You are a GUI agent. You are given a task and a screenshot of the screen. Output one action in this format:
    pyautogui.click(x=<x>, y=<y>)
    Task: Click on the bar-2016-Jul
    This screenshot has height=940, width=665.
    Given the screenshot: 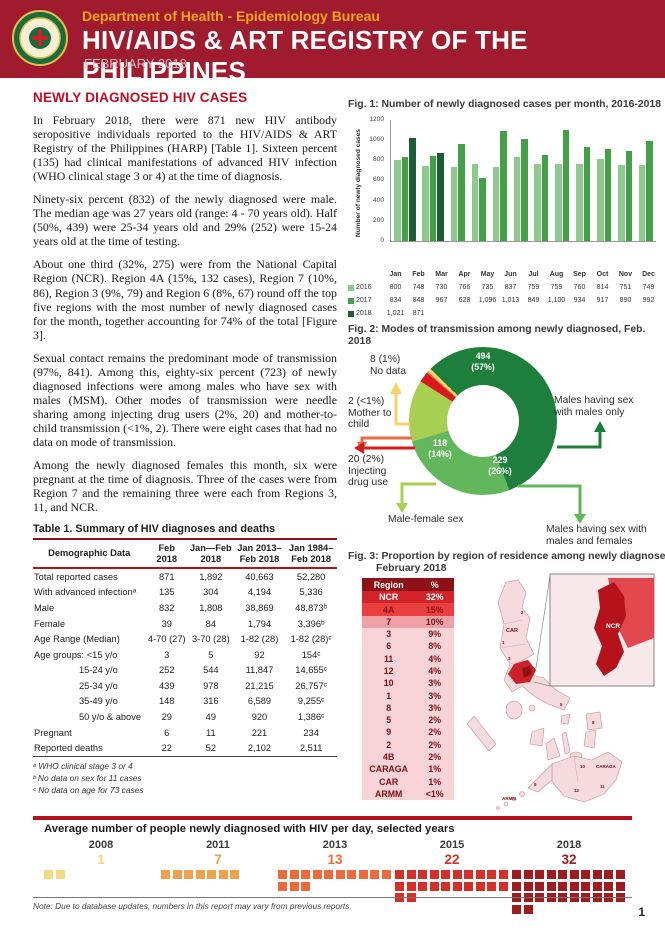 What is the action you would take?
    pyautogui.click(x=537, y=202)
    